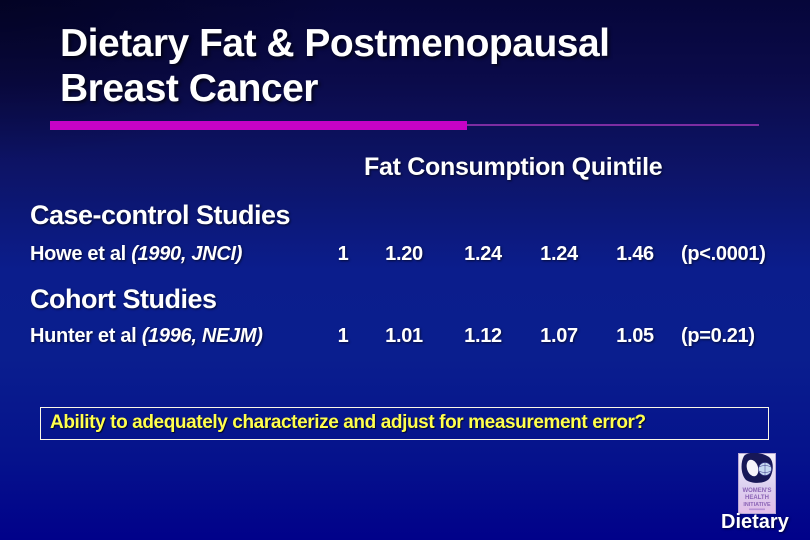 The width and height of the screenshot is (810, 540). I want to click on study-label: Hunter et al (1996, NEJM), so click(146, 336).